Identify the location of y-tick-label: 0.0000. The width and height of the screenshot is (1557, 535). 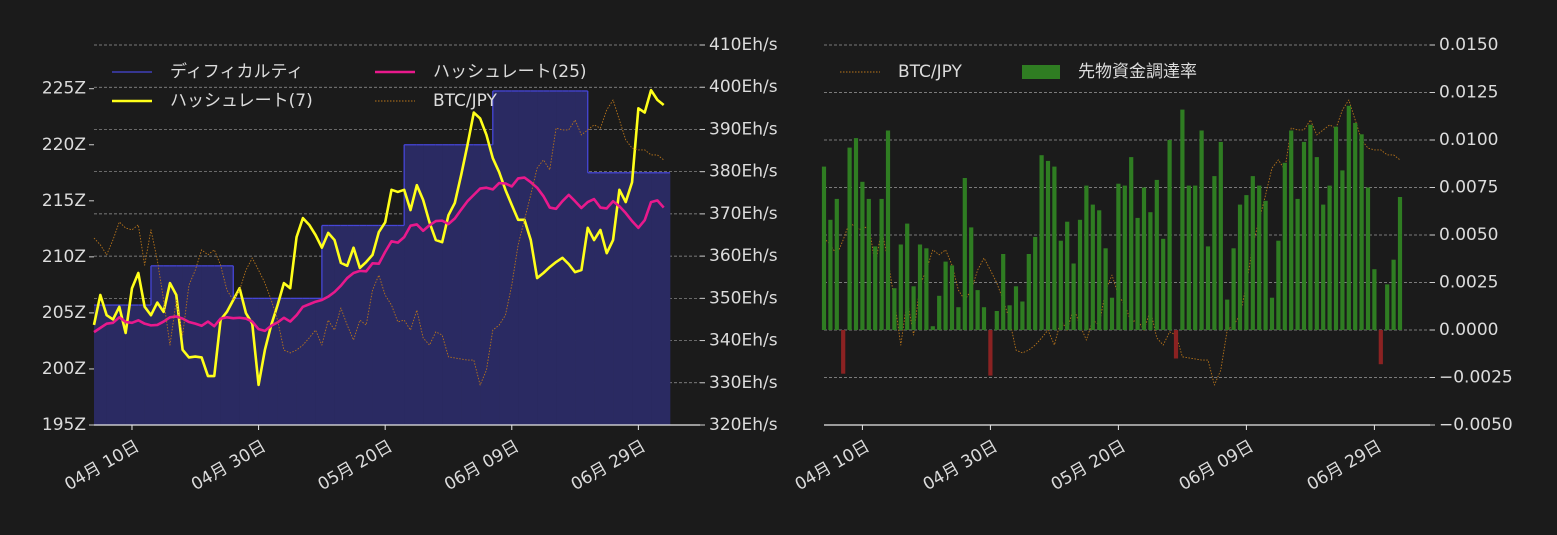
(1468, 330).